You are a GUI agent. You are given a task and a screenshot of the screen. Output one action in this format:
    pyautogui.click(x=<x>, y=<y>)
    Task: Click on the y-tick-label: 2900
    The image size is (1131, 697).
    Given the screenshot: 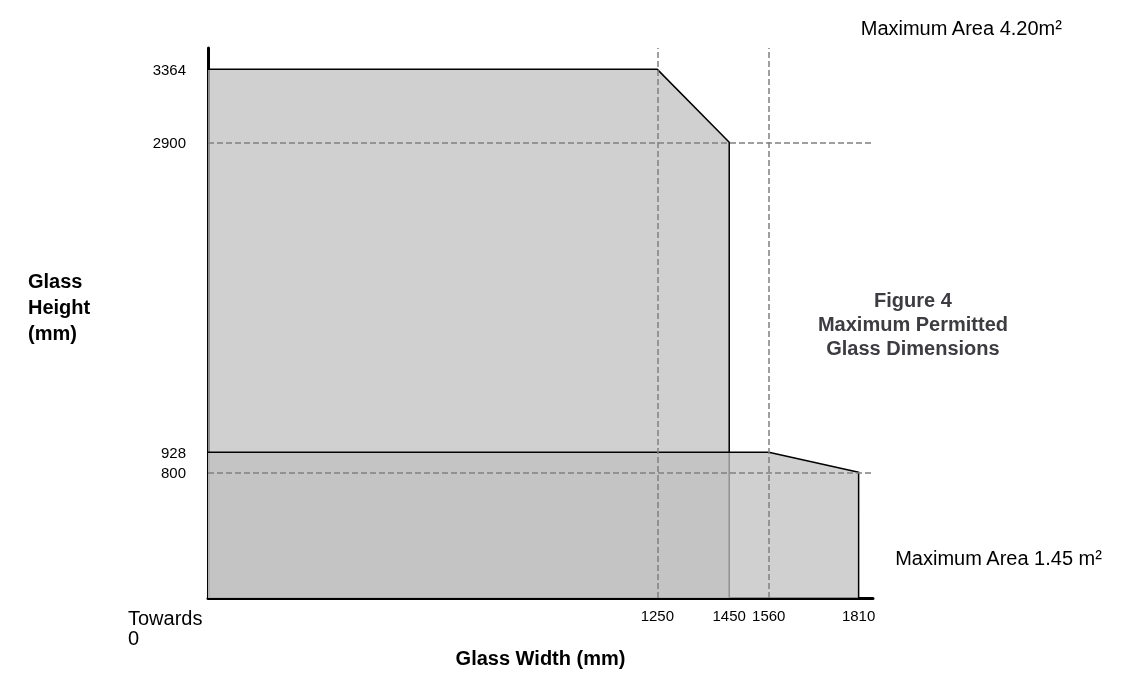 What is the action you would take?
    pyautogui.click(x=169, y=142)
    